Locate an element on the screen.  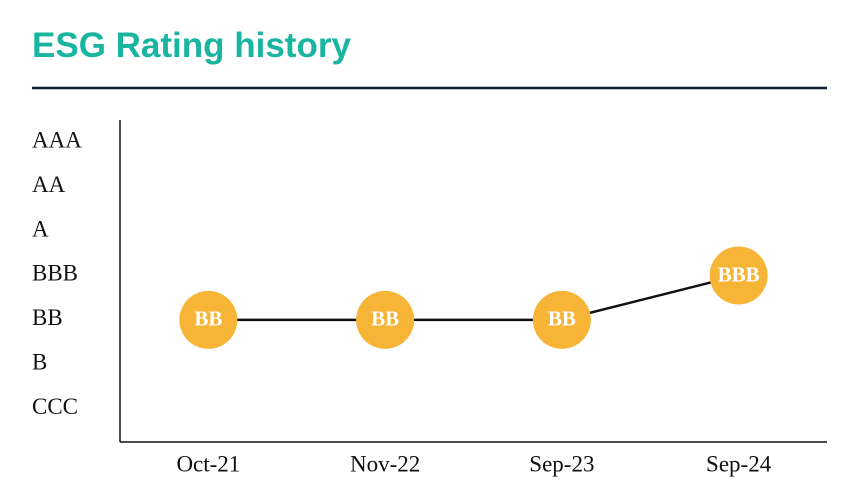
line is located at coordinates (473, 298).